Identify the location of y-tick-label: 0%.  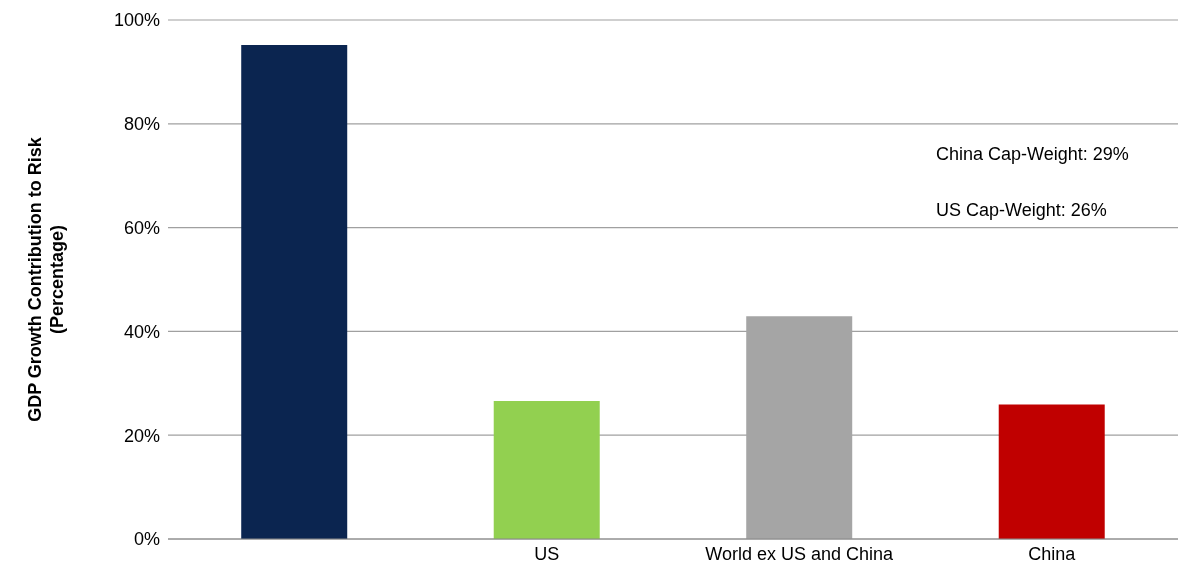
(146, 539).